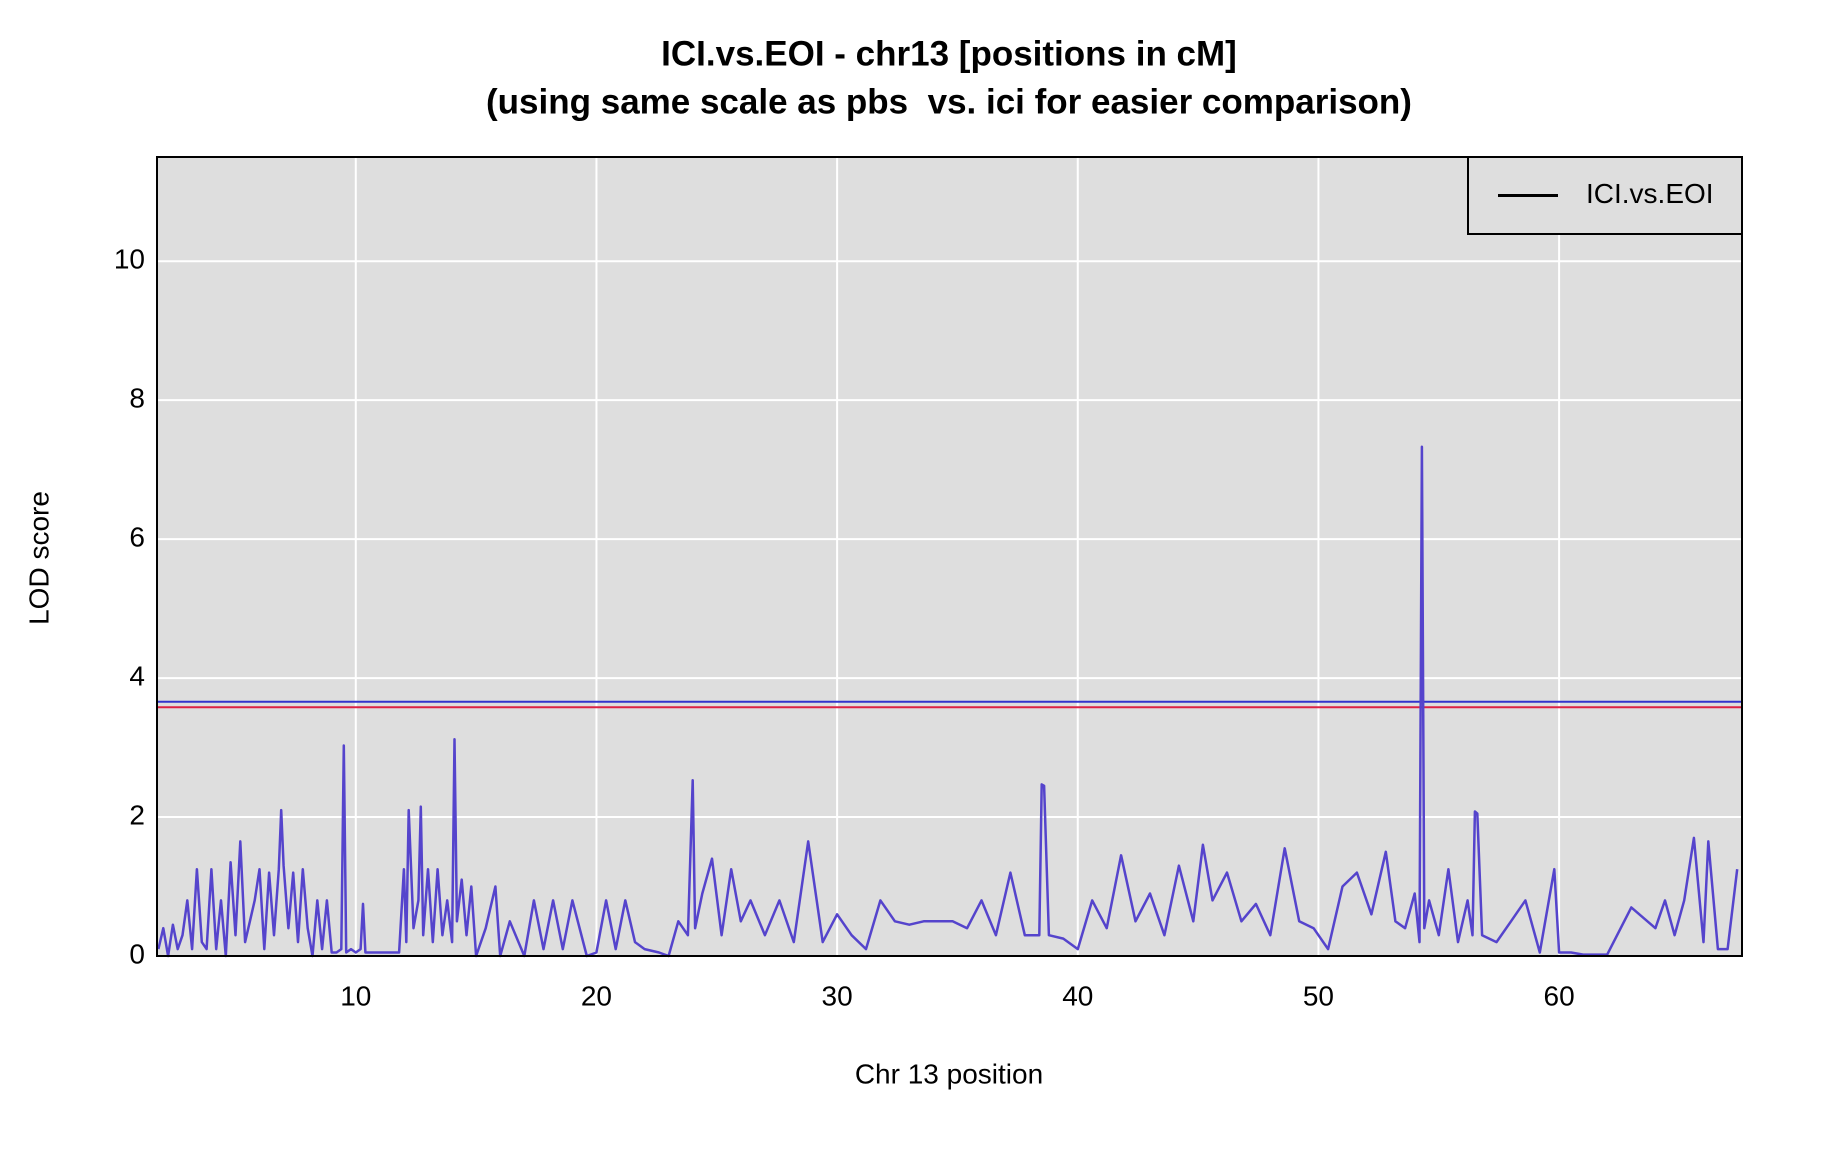  Describe the element at coordinates (355, 995) in the screenshot. I see `x-tick-label: 10` at that location.